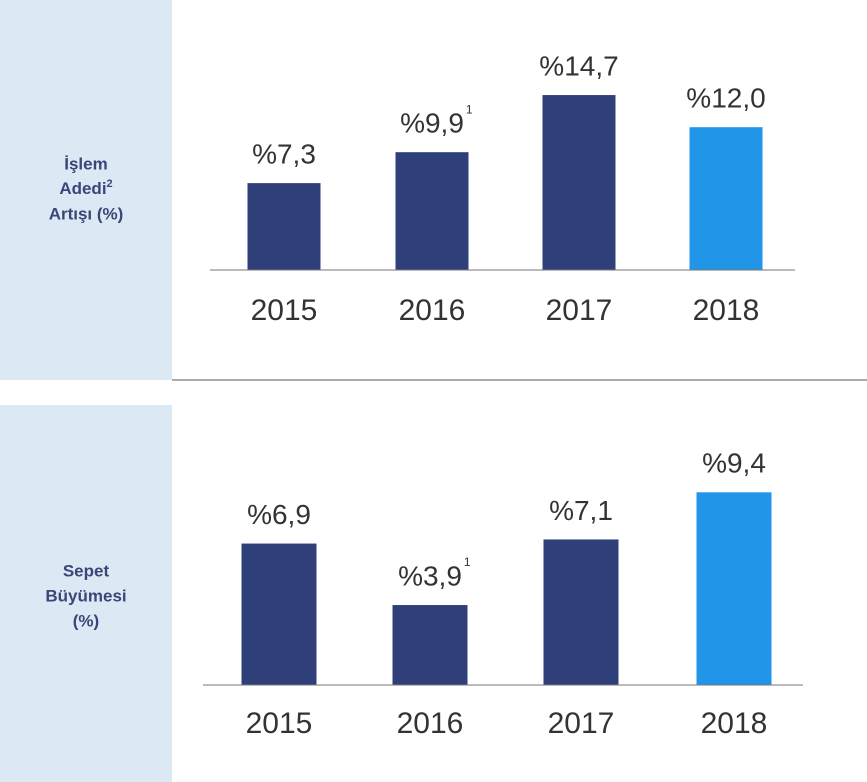 The height and width of the screenshot is (782, 867). Describe the element at coordinates (432, 123) in the screenshot. I see `value-label: %9,9` at that location.